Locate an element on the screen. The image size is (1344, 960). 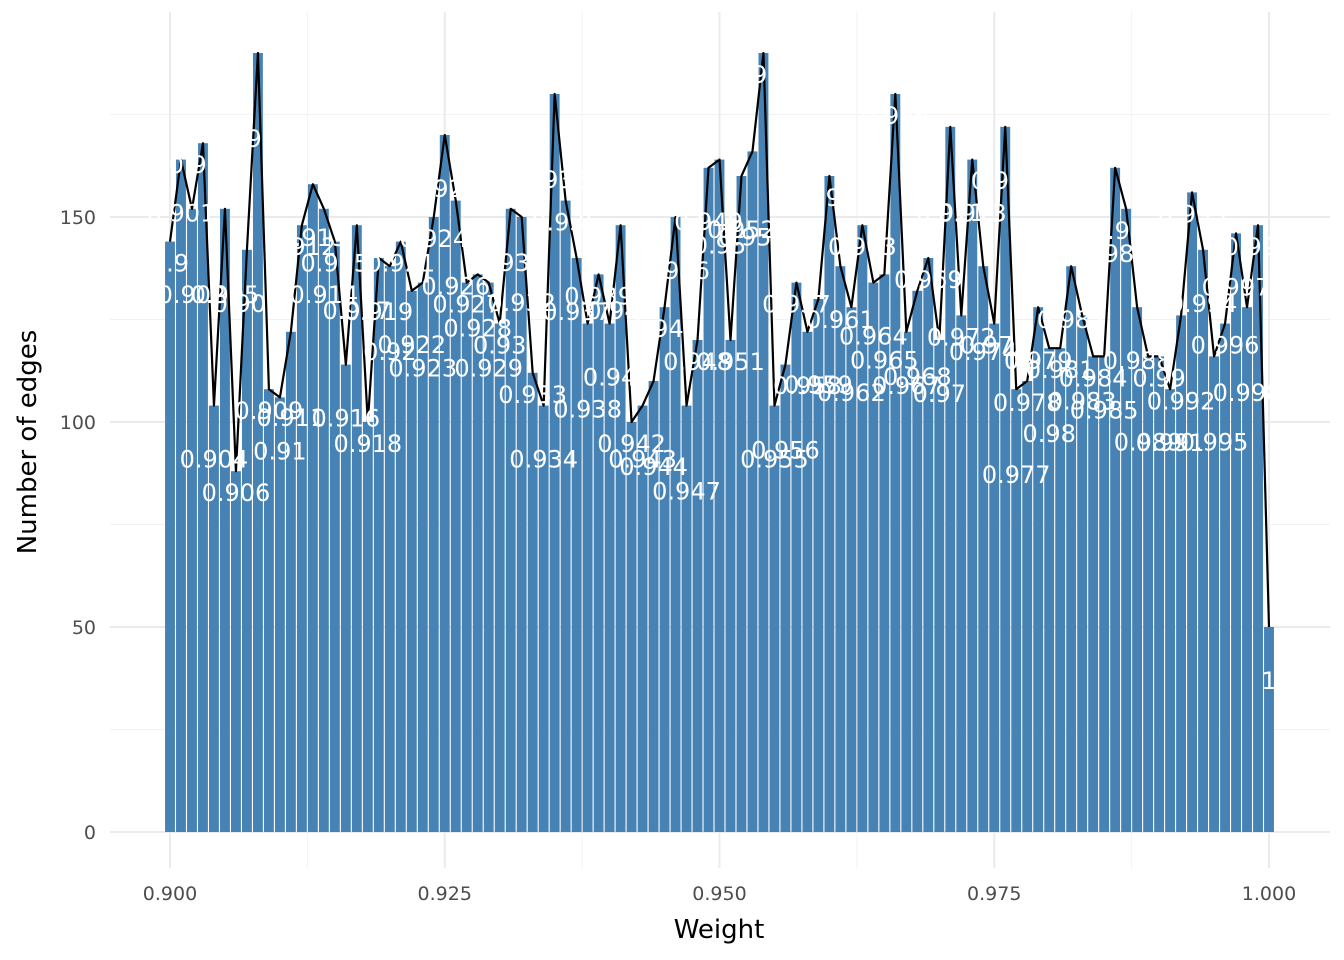
bar-value-label: 0.986 is located at coordinates (1115, 254).